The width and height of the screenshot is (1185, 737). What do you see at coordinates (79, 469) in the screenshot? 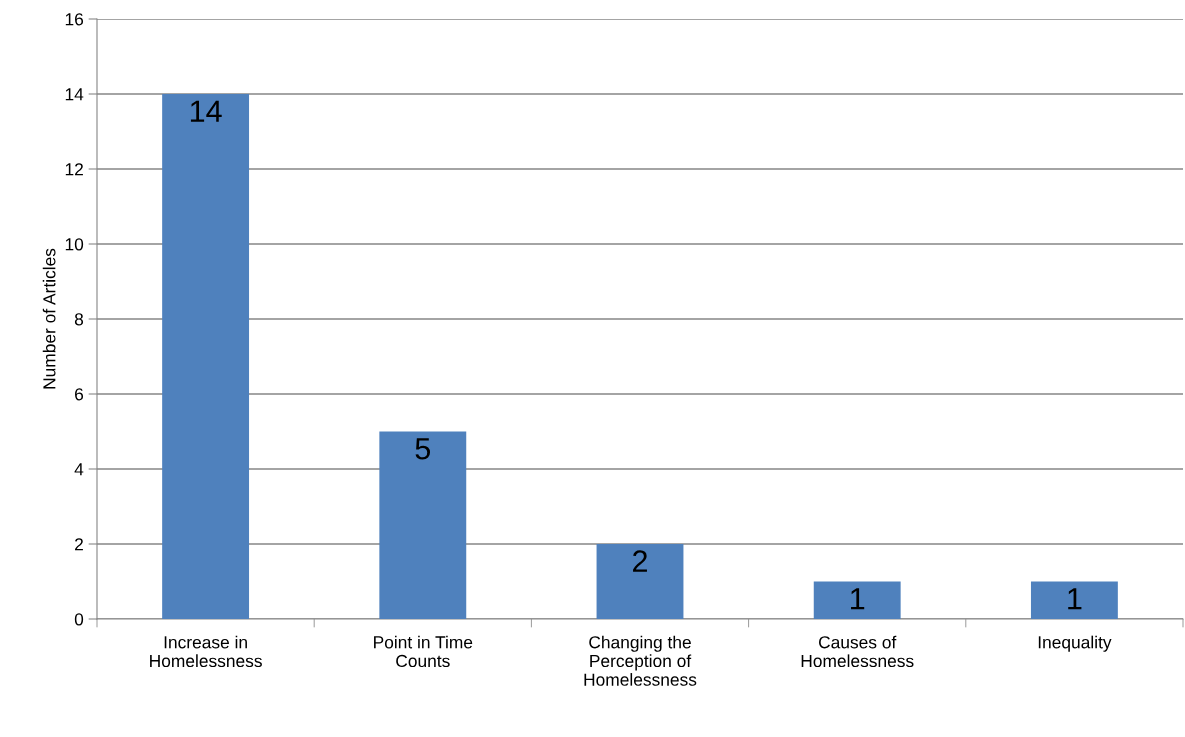
I see `y-tick-label: 4` at bounding box center [79, 469].